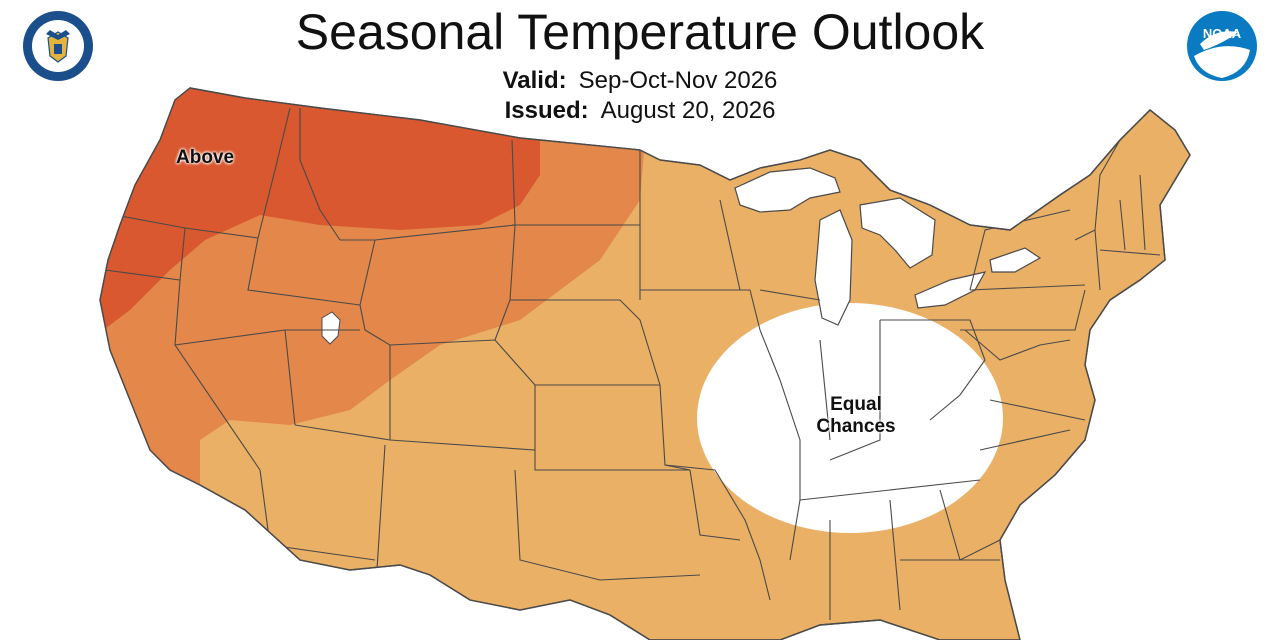 This screenshot has height=640, width=1280. I want to click on equal-chances-region, so click(850, 418).